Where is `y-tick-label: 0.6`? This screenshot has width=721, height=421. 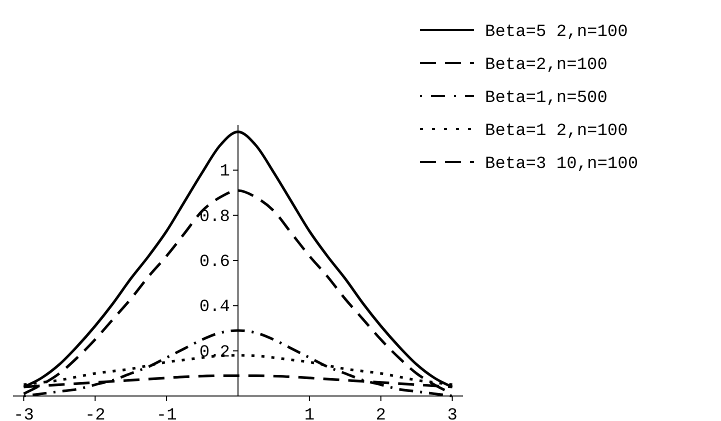
y-tick-label: 0.6 is located at coordinates (214, 262).